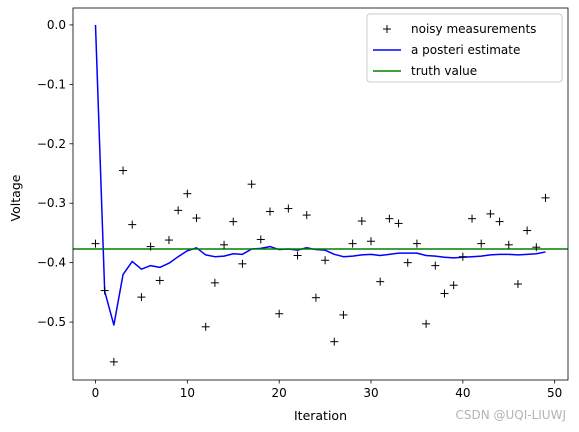  Describe the element at coordinates (51, 263) in the screenshot. I see `y-tick-label: −0.4` at that location.